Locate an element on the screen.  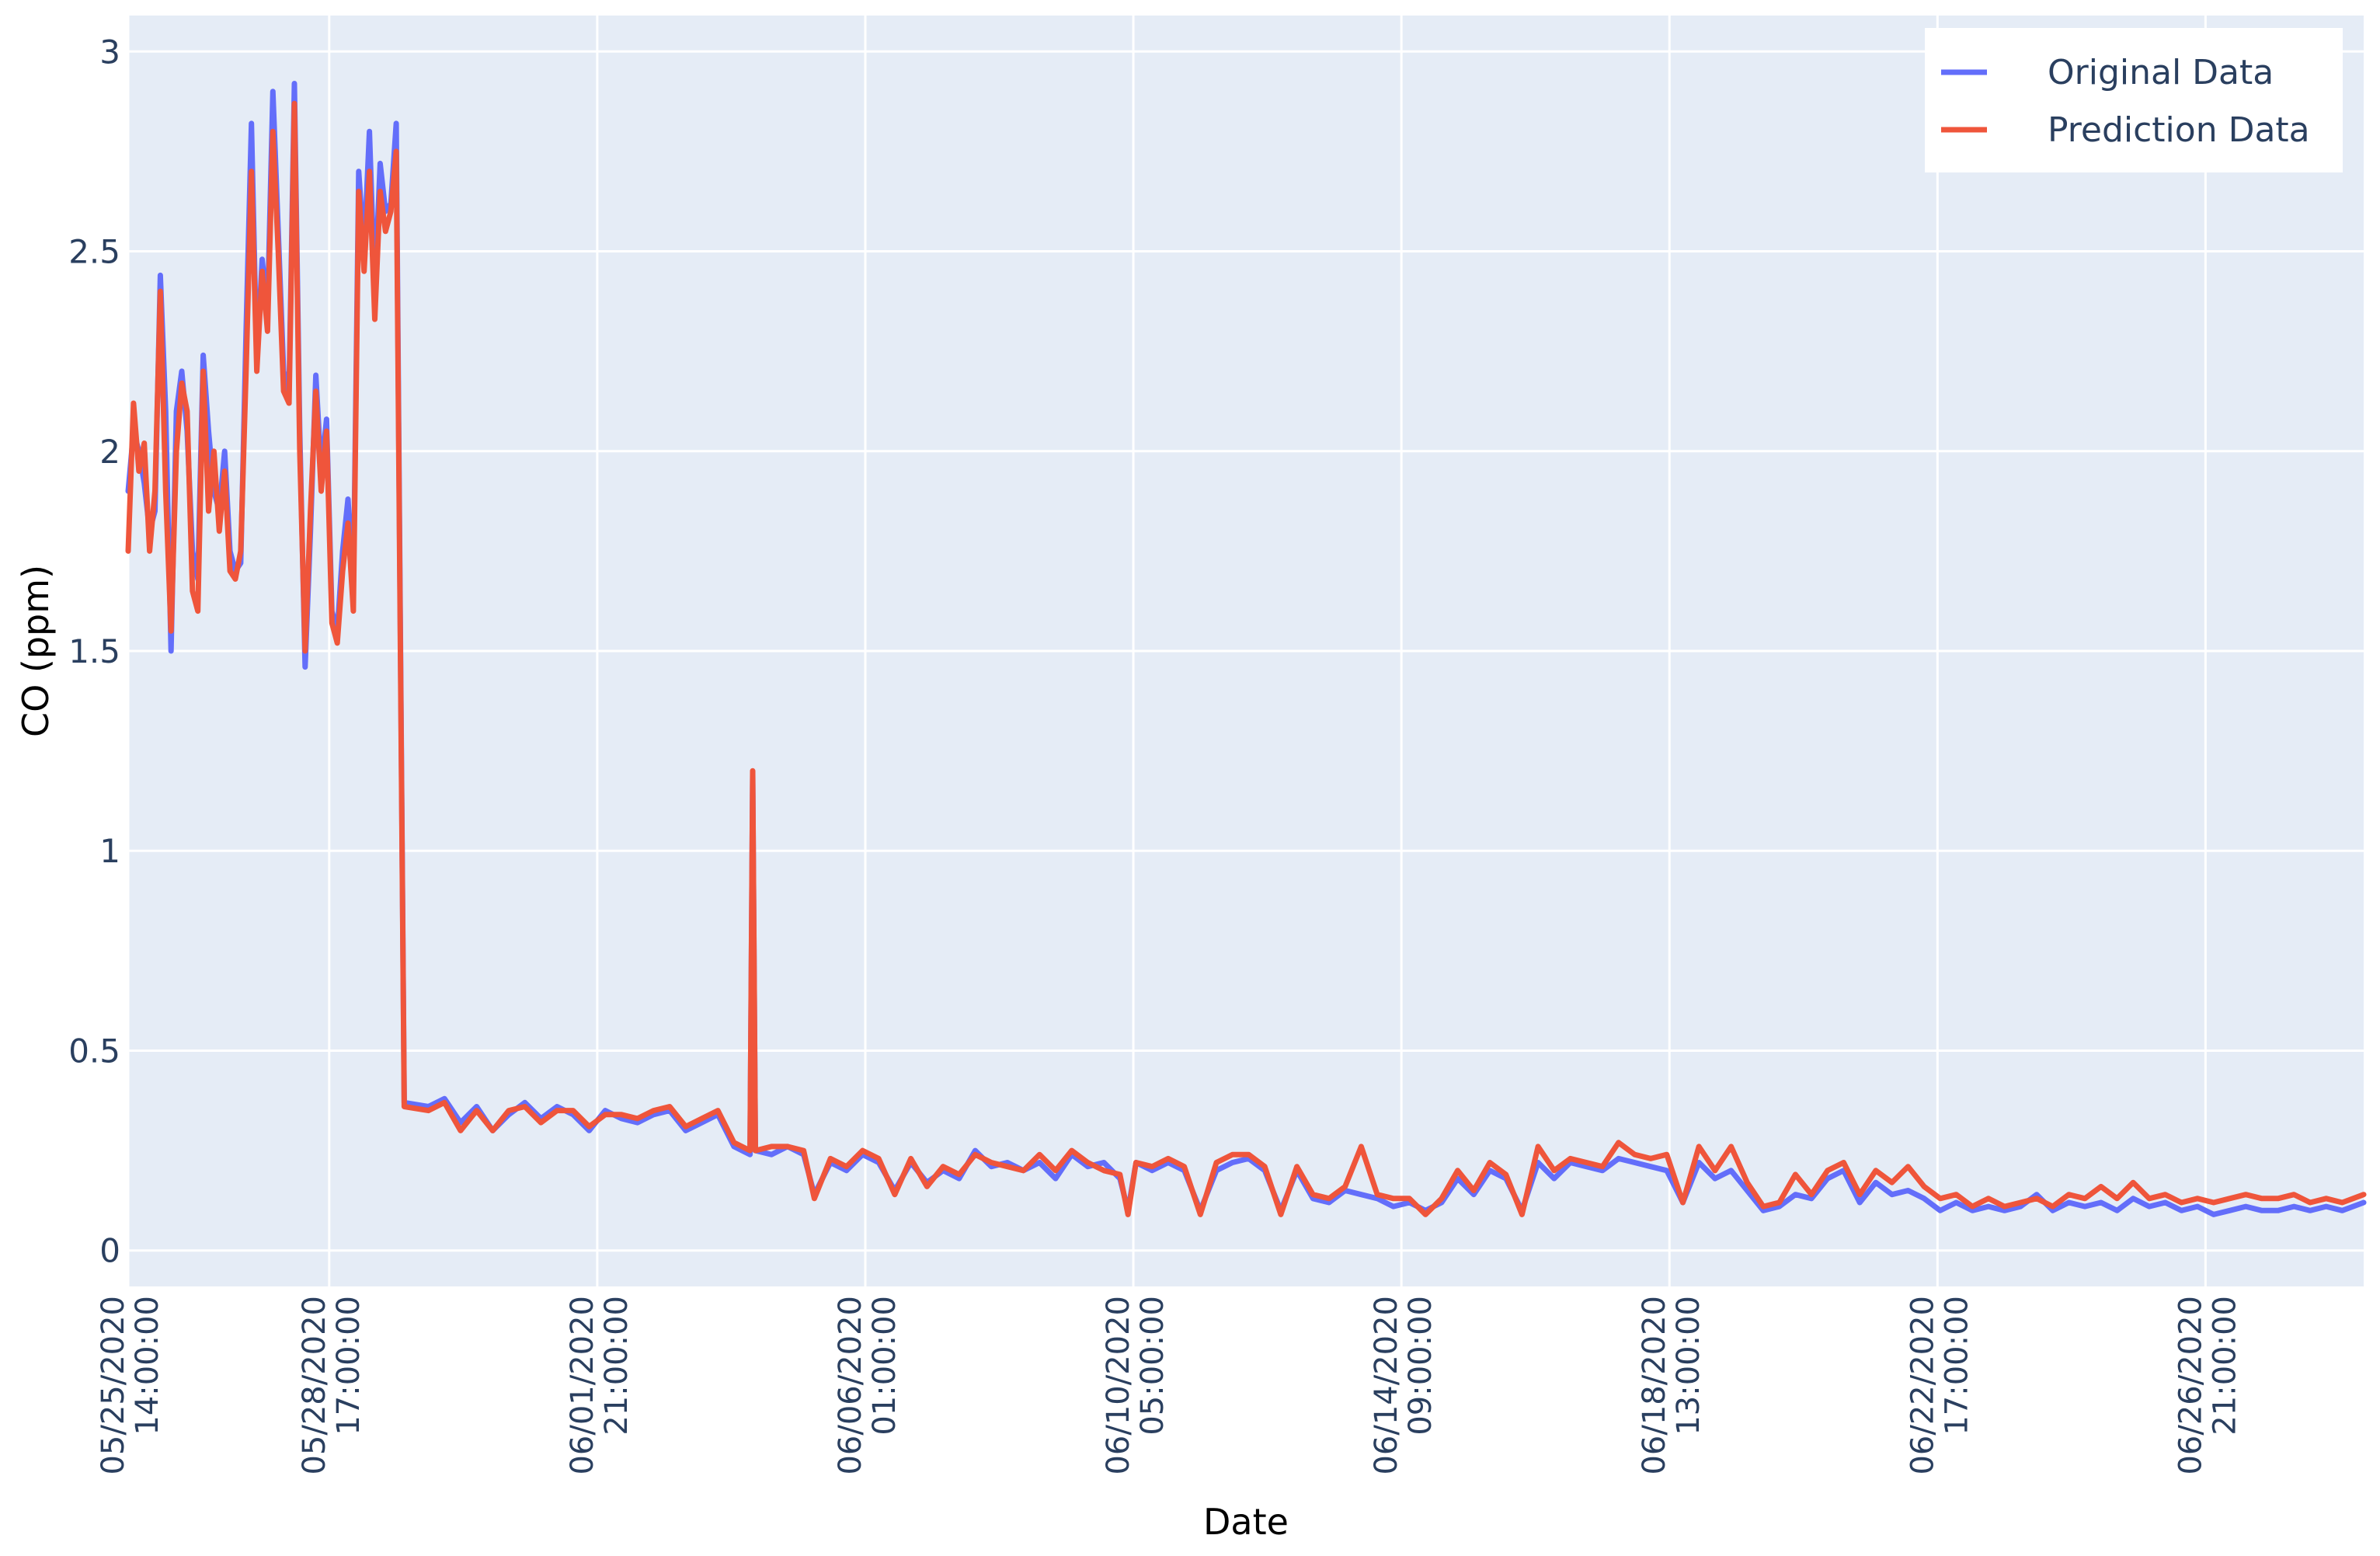
y-tick-label: 2.5 is located at coordinates (94, 252).